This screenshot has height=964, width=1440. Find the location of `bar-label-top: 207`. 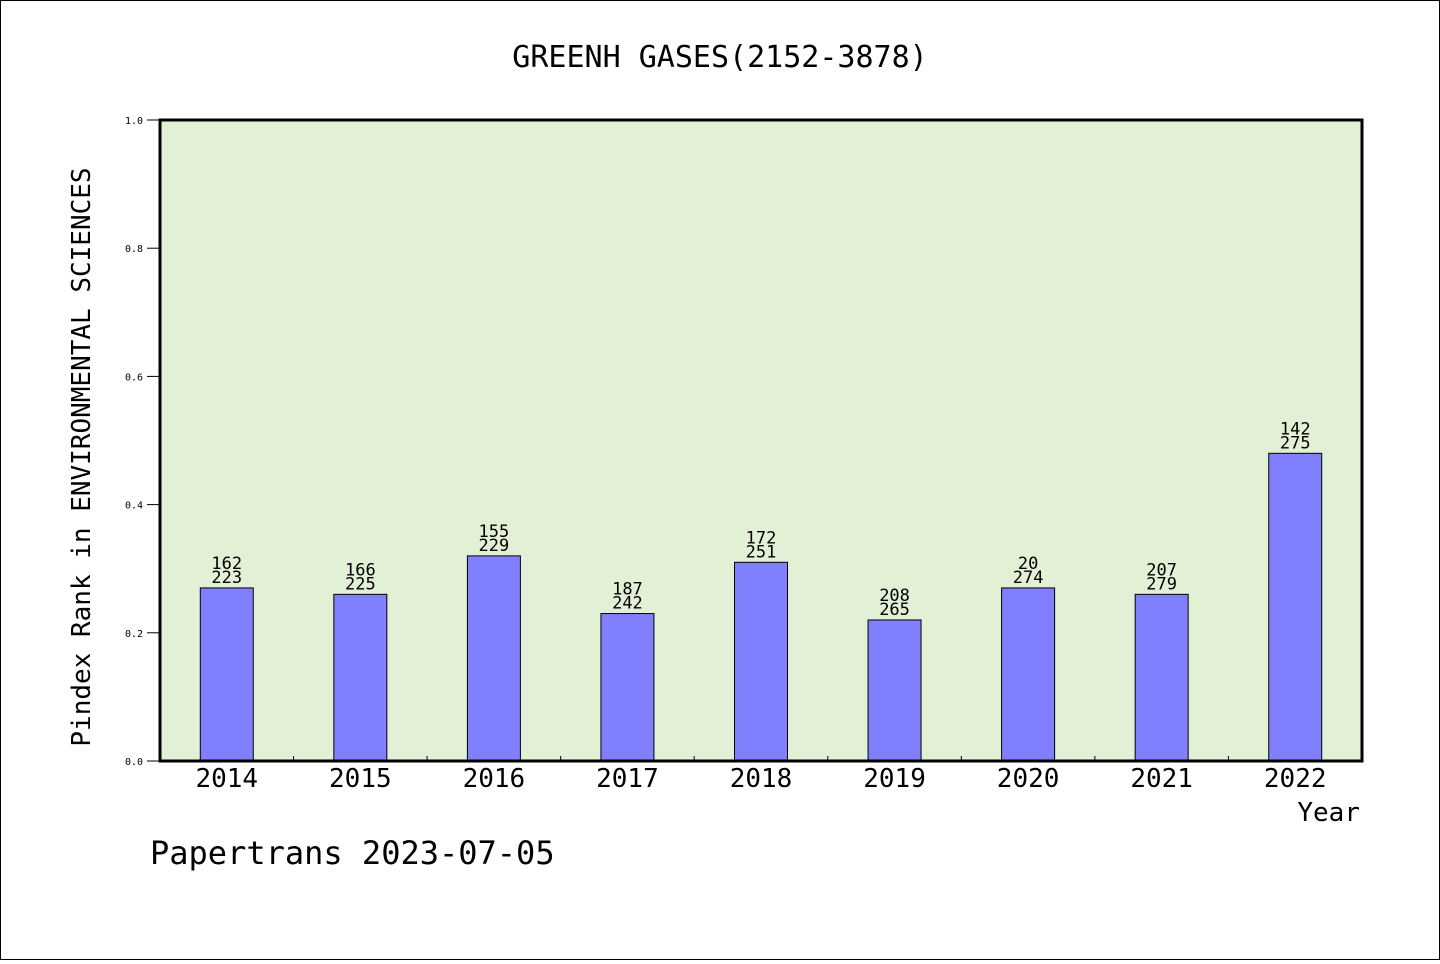

bar-label-top: 207 is located at coordinates (1161, 570).